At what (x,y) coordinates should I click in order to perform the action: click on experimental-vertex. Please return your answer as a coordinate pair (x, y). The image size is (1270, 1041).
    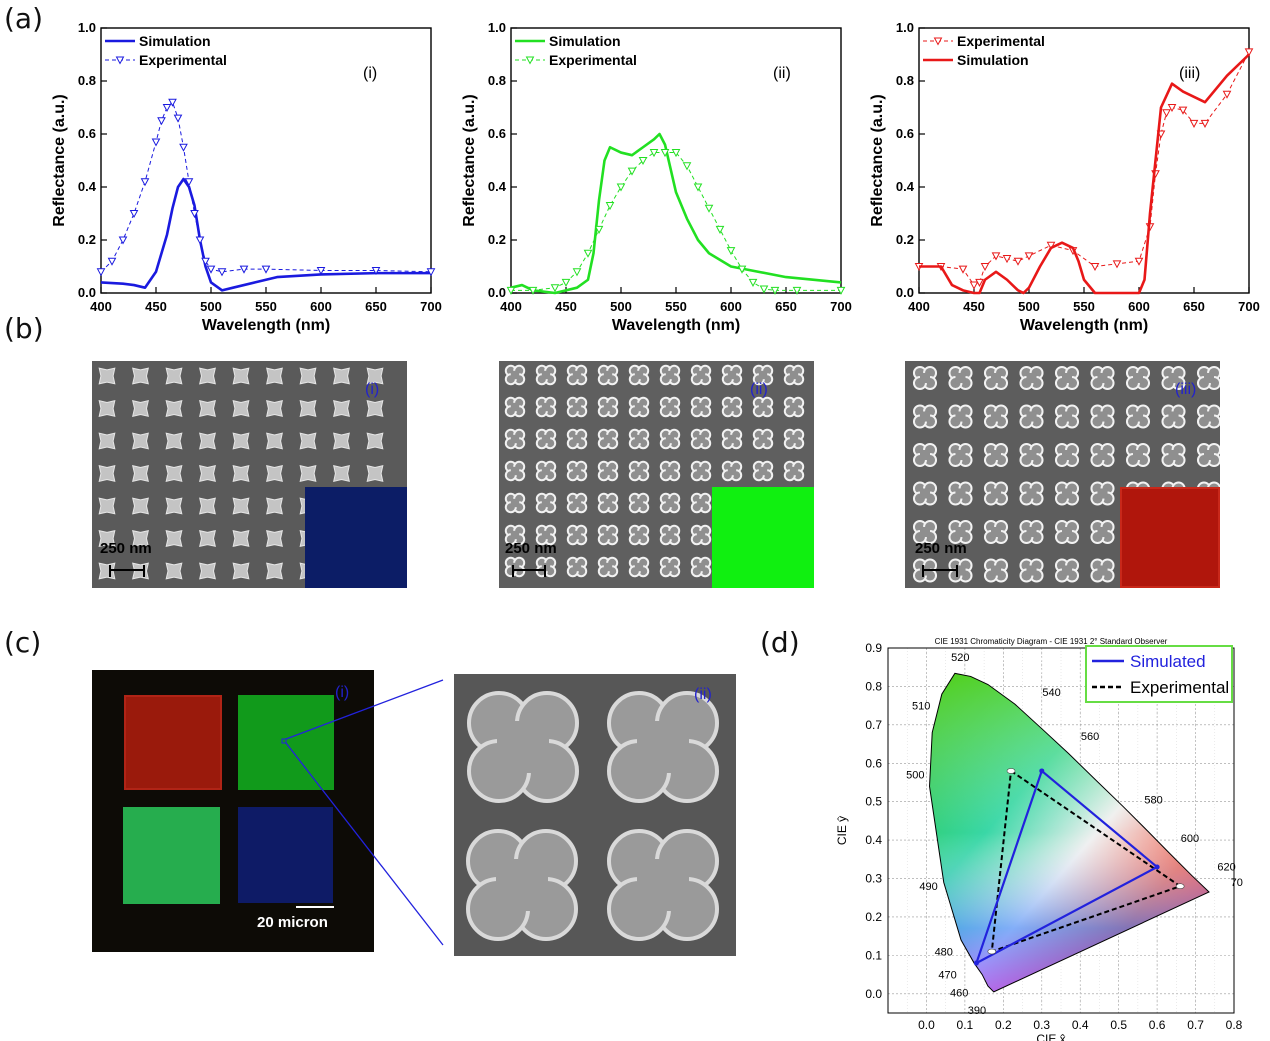
    Looking at the image, I should click on (1011, 771).